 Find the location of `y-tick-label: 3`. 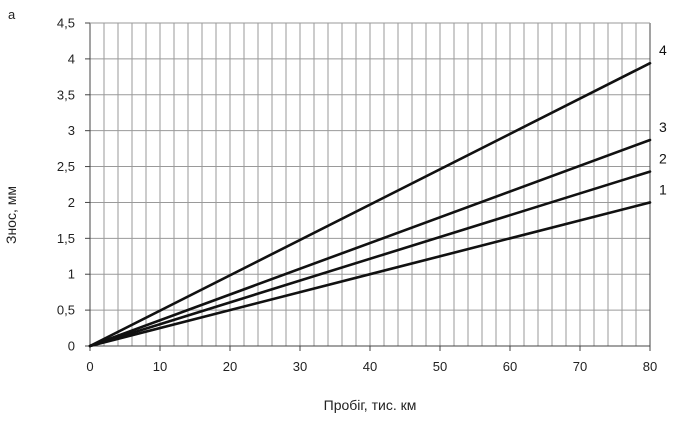

y-tick-label: 3 is located at coordinates (71, 130).